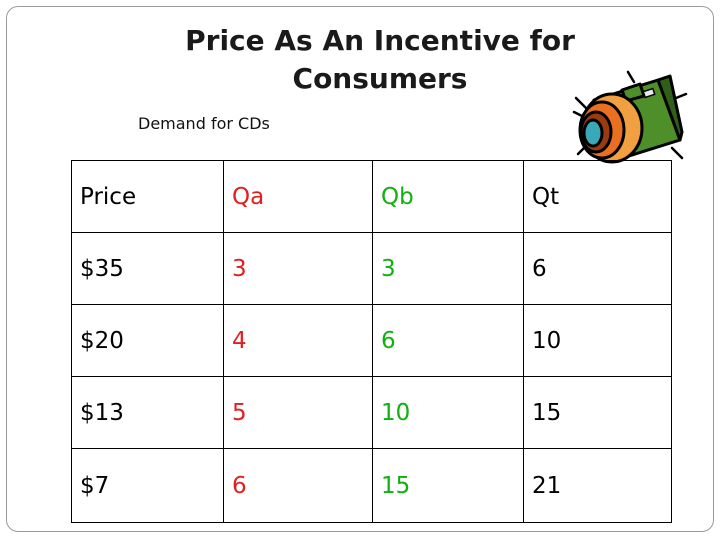 The image size is (720, 540). I want to click on header-price: Price, so click(147, 196).